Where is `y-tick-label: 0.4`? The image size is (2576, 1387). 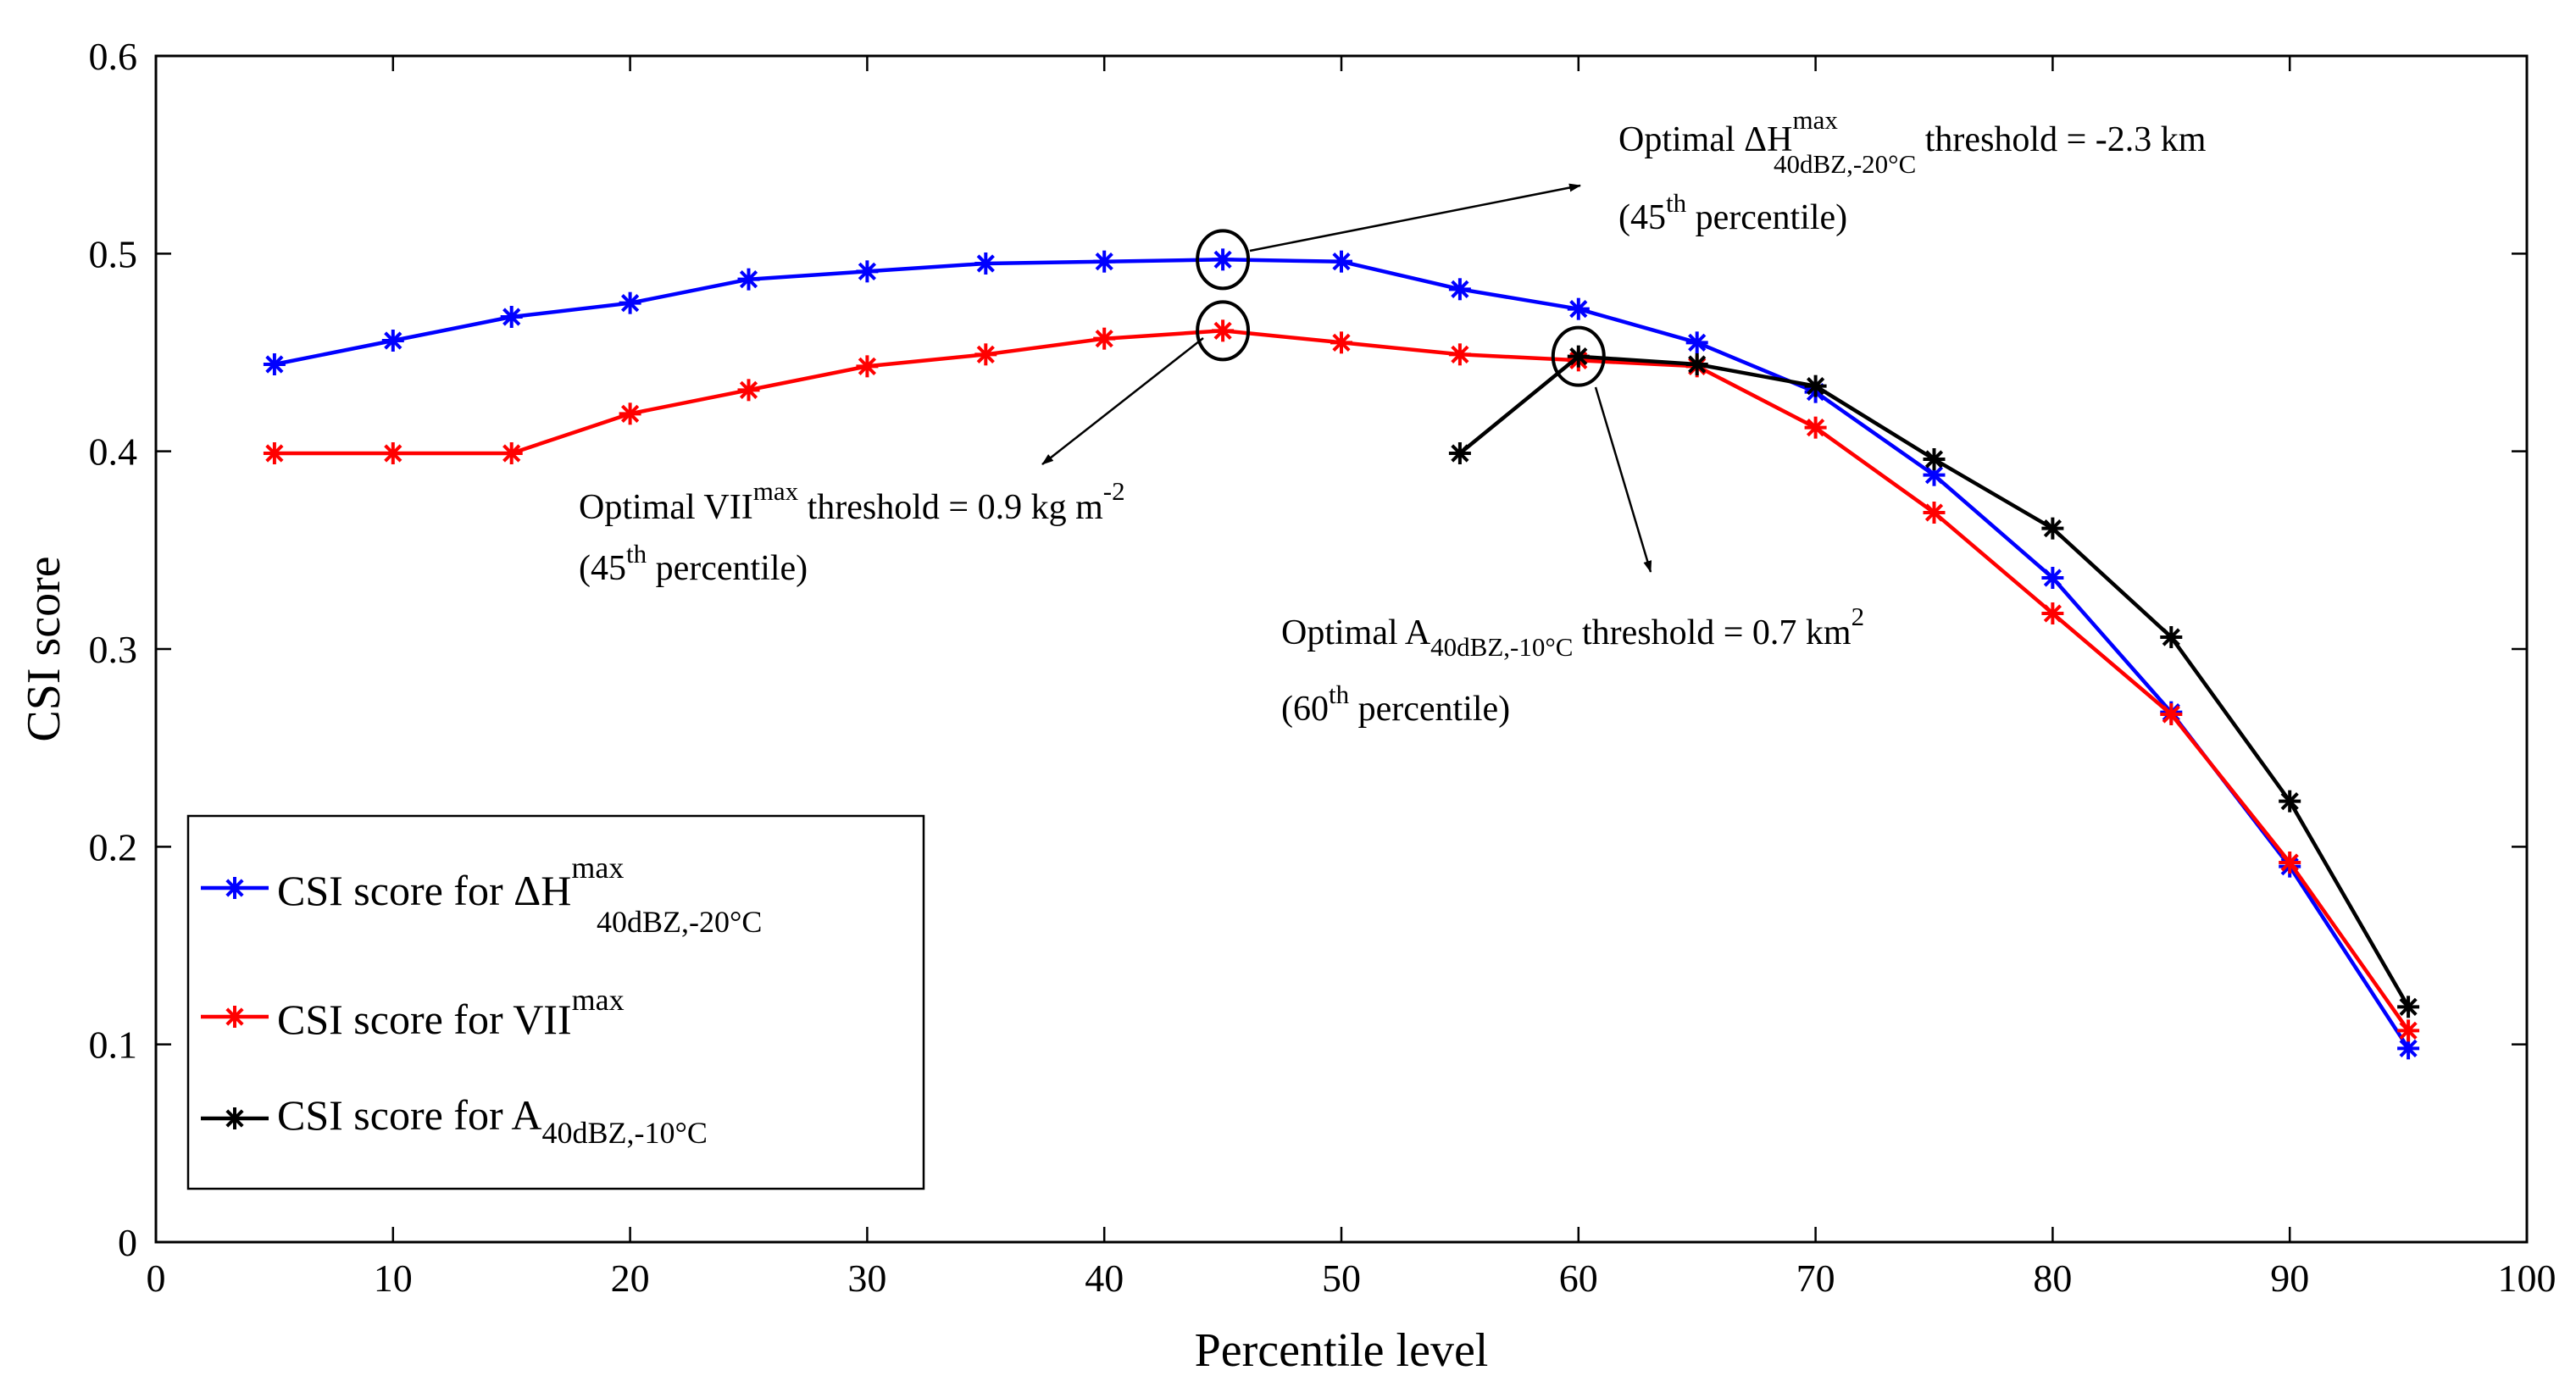 y-tick-label: 0.4 is located at coordinates (113, 452).